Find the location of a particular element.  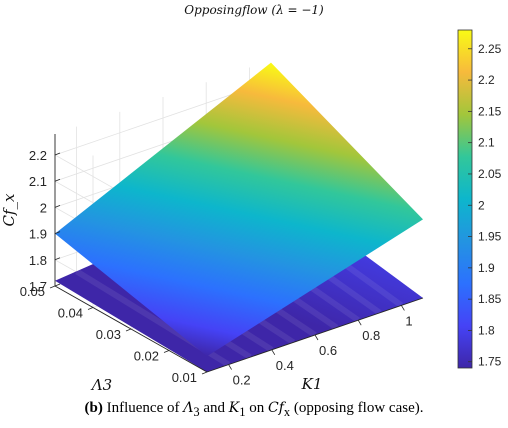

caption-sub-lambda: 3 is located at coordinates (196, 412).